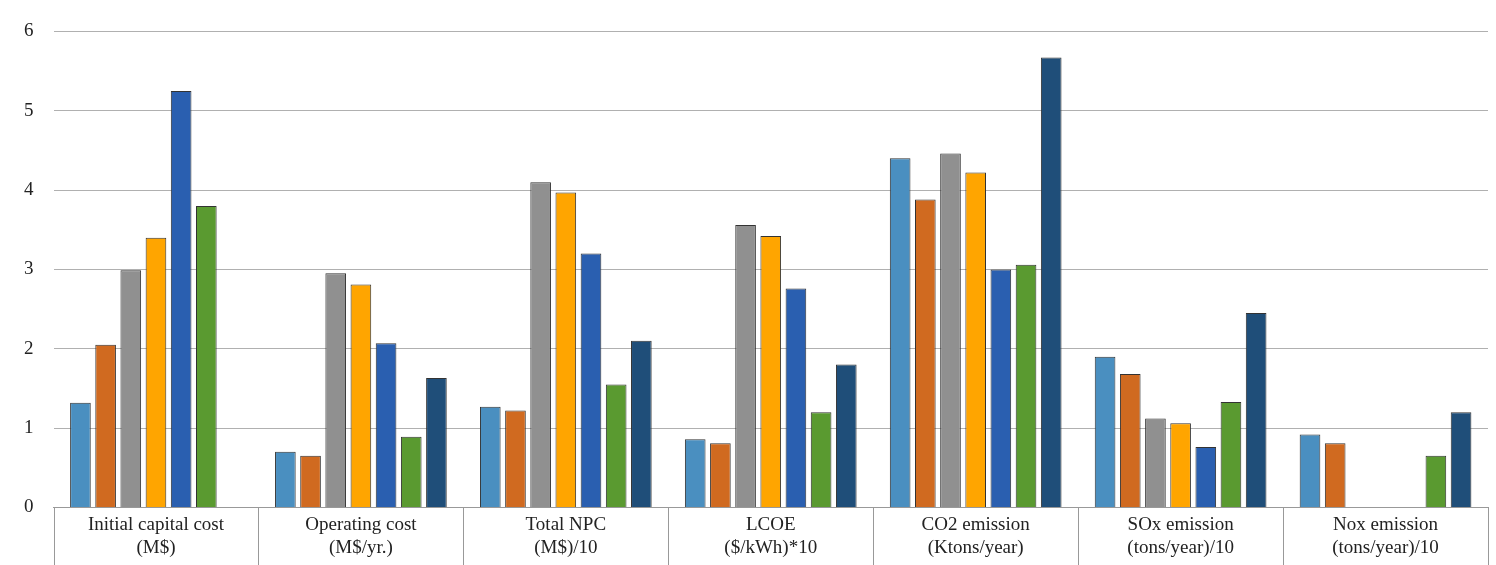 This screenshot has width=1496, height=565. I want to click on y-tick-label: 2, so click(29, 347).